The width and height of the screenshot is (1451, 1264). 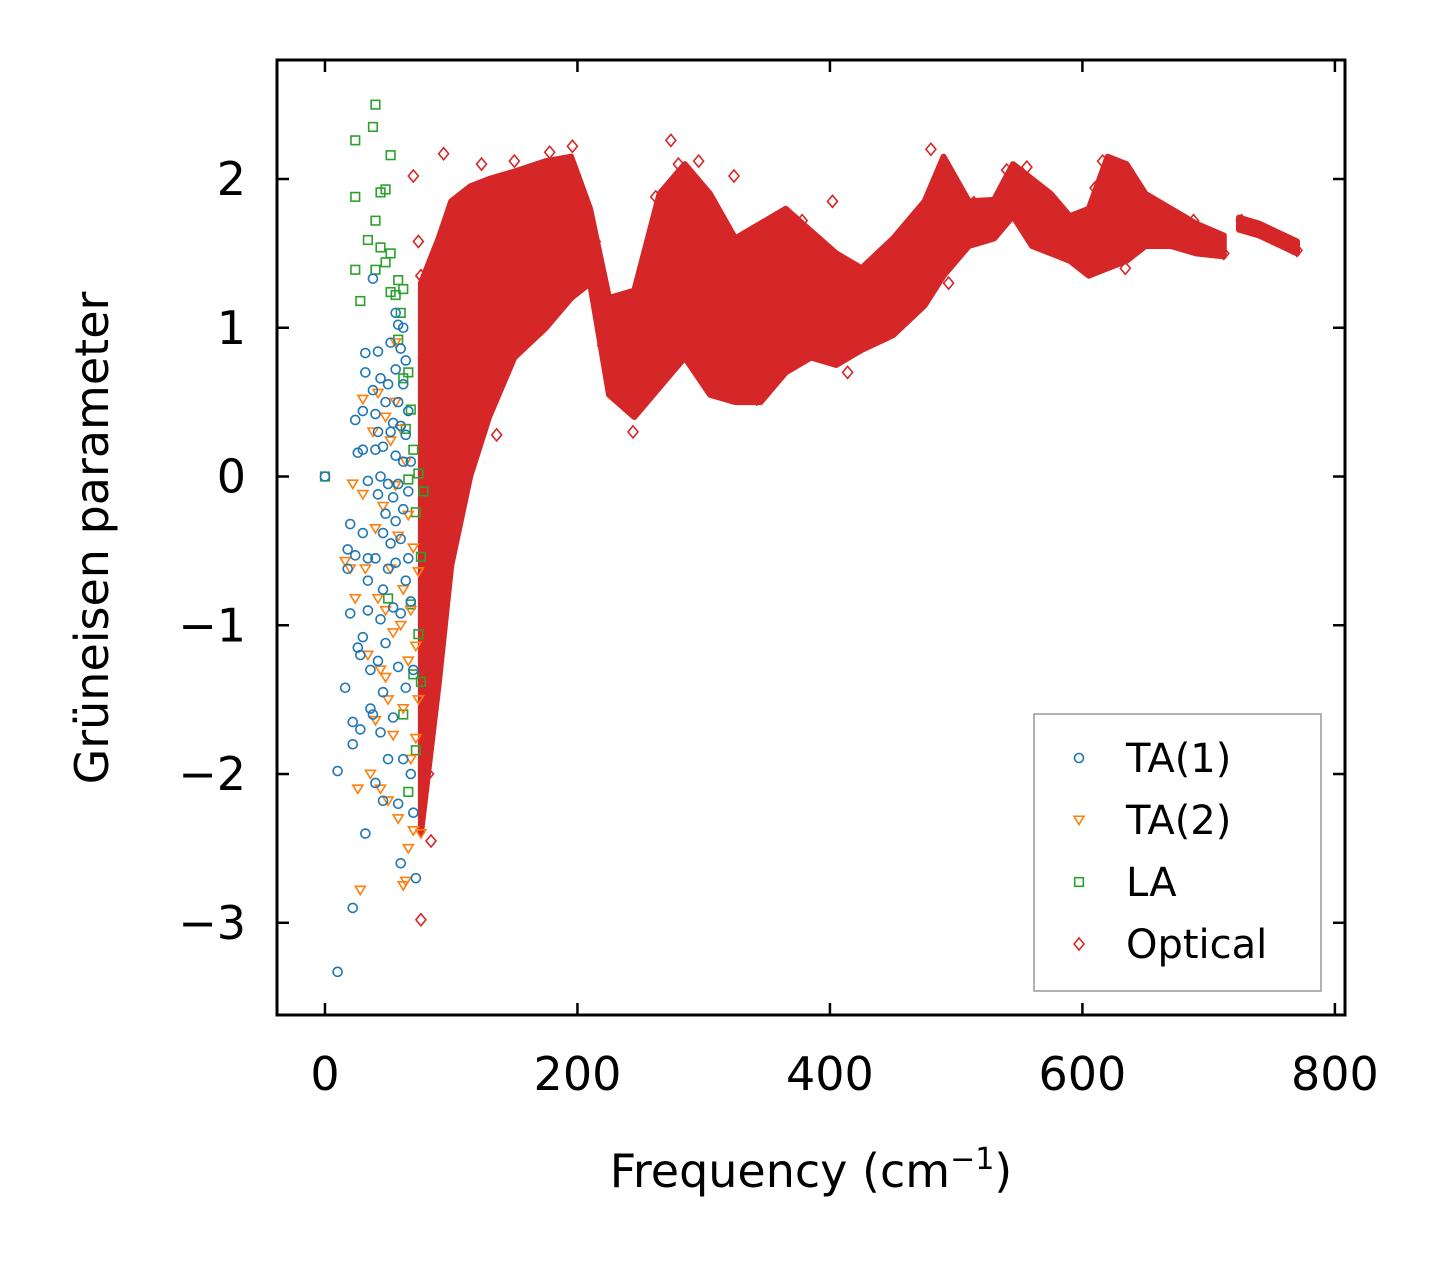 What do you see at coordinates (231, 477) in the screenshot?
I see `y-tick-label: 0` at bounding box center [231, 477].